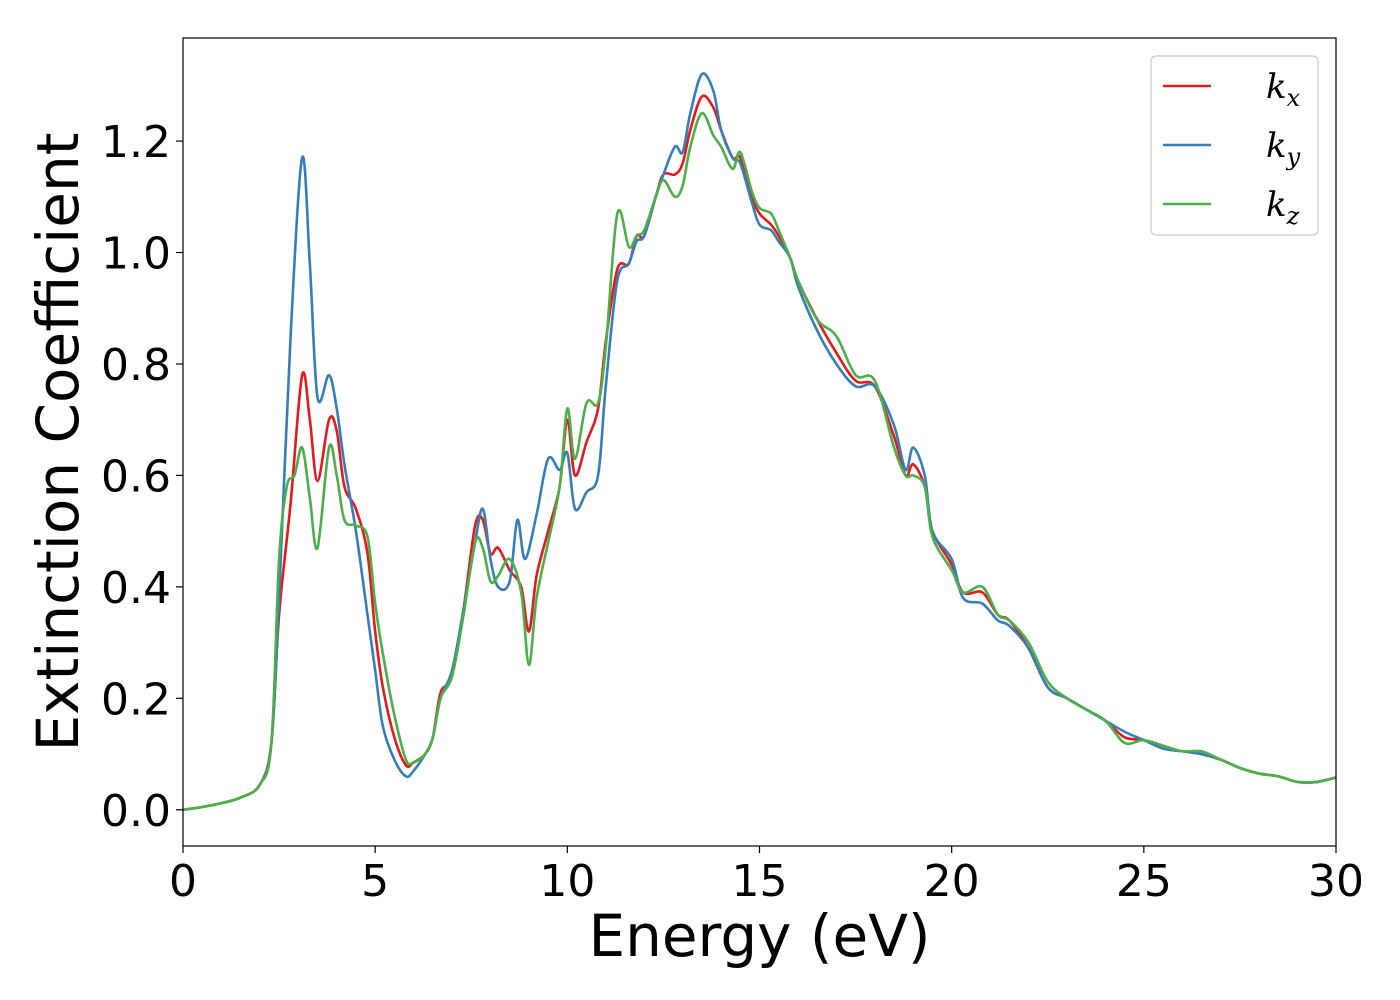 Image resolution: width=1400 pixels, height=1000 pixels. What do you see at coordinates (760, 881) in the screenshot?
I see `x-tick-label: 15` at bounding box center [760, 881].